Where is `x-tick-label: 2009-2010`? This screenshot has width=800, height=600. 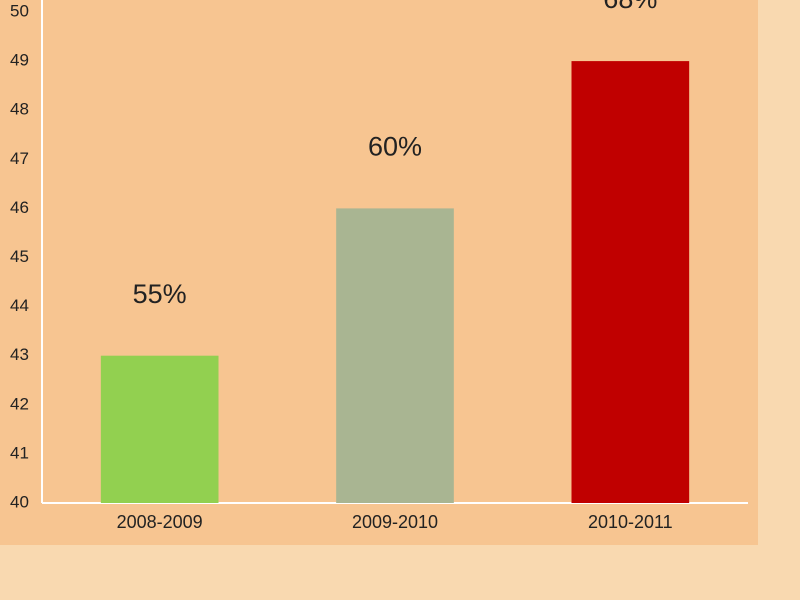 x-tick-label: 2009-2010 is located at coordinates (395, 522).